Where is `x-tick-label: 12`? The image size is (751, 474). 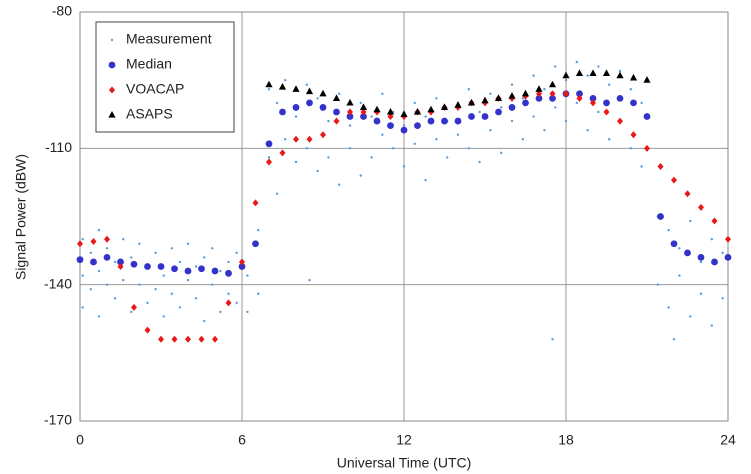 x-tick-label: 12 is located at coordinates (404, 440).